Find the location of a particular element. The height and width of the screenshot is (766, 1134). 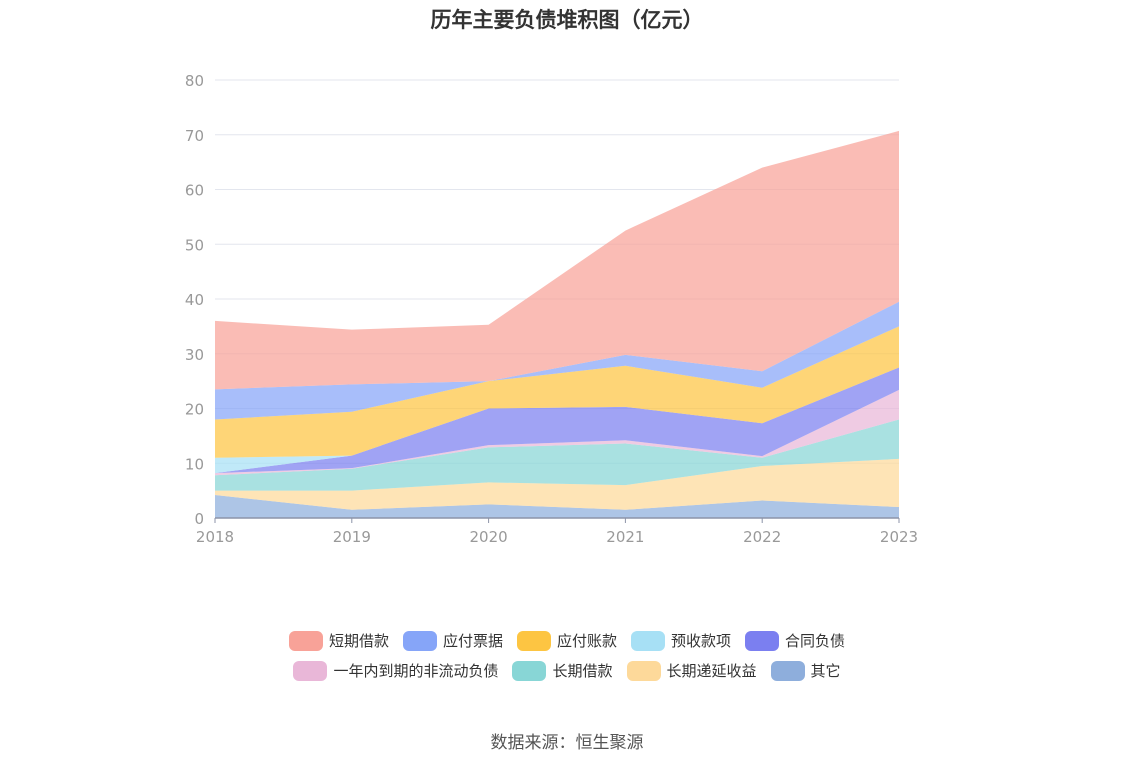

legend-item: 其它 is located at coordinates (805, 670).